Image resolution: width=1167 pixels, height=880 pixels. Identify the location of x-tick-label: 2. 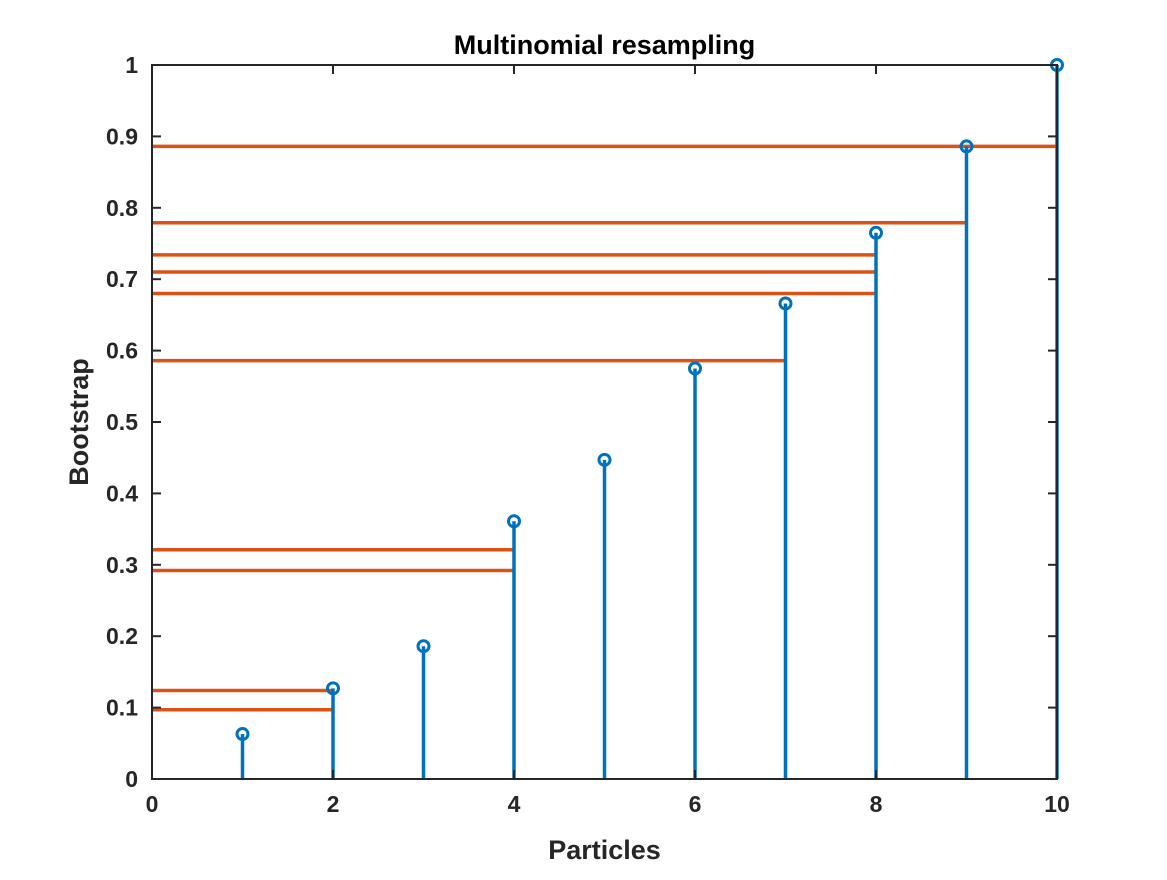
(333, 804).